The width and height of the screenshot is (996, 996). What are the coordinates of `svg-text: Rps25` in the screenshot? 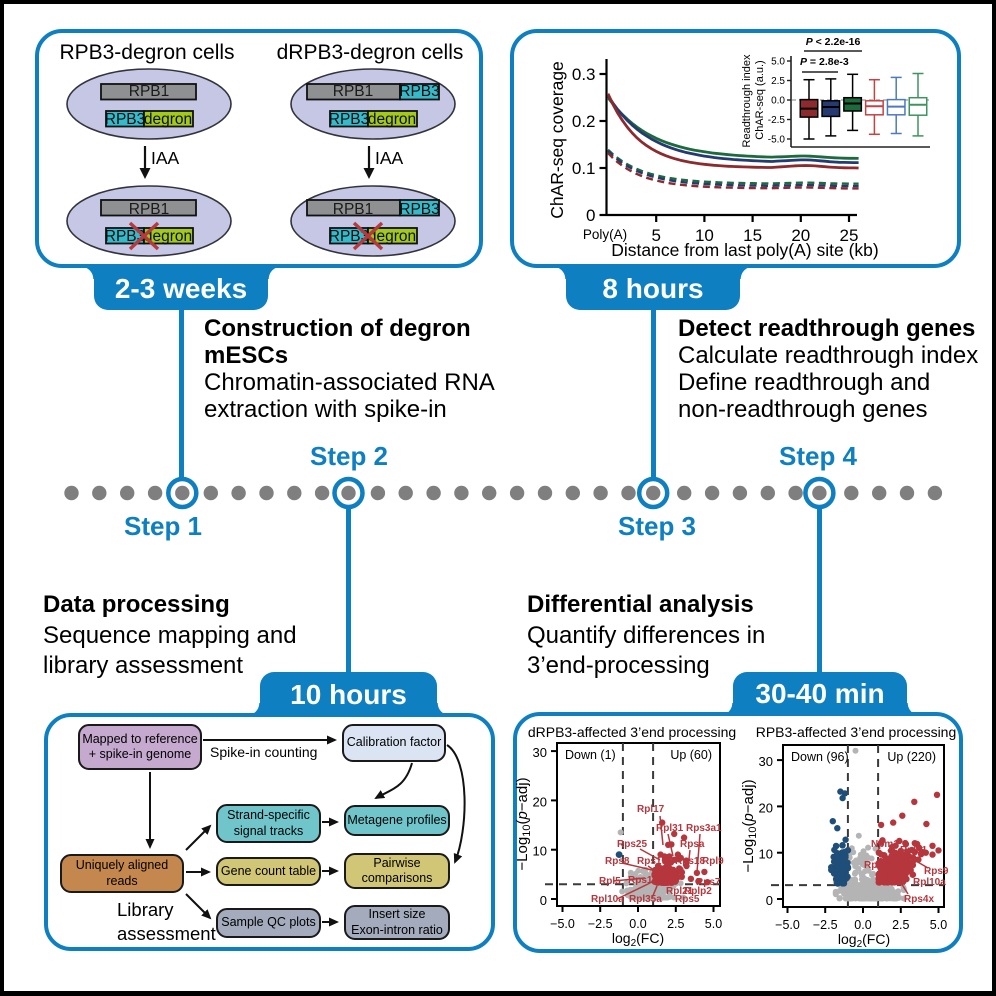 It's located at (632, 844).